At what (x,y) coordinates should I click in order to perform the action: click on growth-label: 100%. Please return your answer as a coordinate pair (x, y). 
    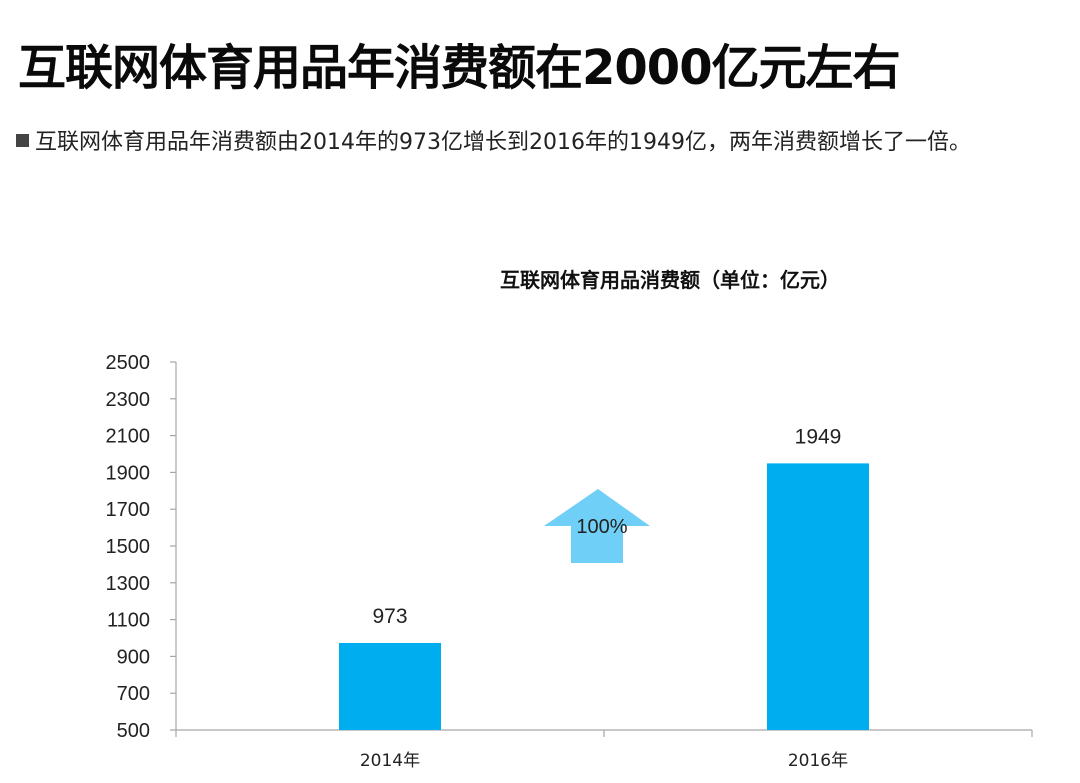
    Looking at the image, I should click on (601, 527).